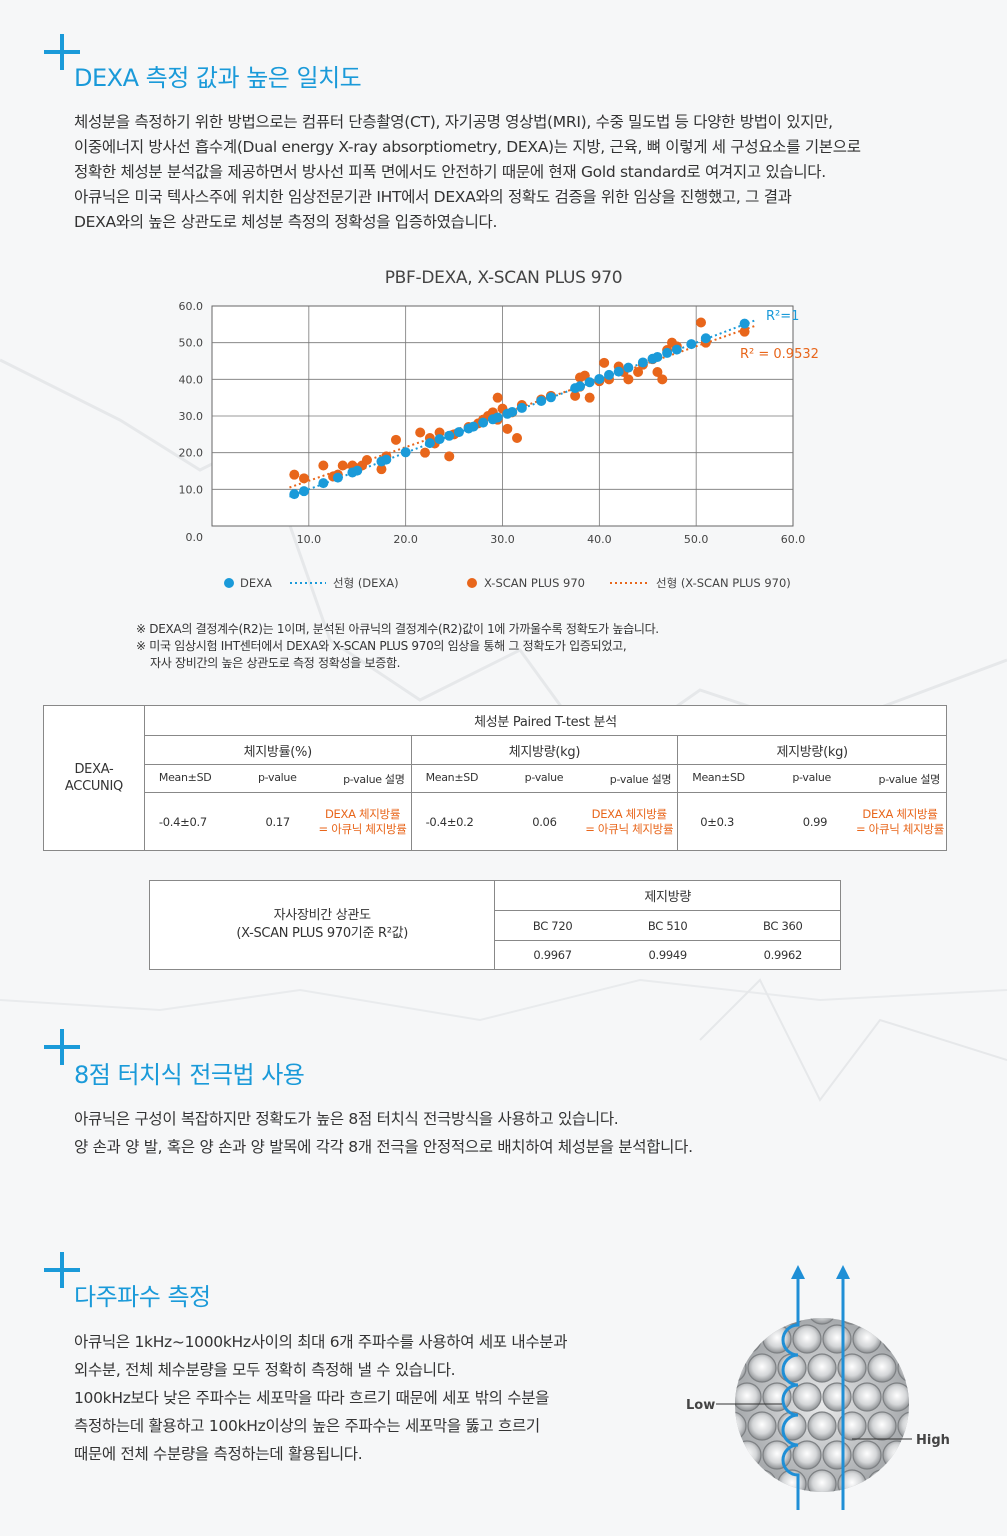 This screenshot has height=1536, width=1007. What do you see at coordinates (815, 821) in the screenshot?
I see `p-value: 0.99` at bounding box center [815, 821].